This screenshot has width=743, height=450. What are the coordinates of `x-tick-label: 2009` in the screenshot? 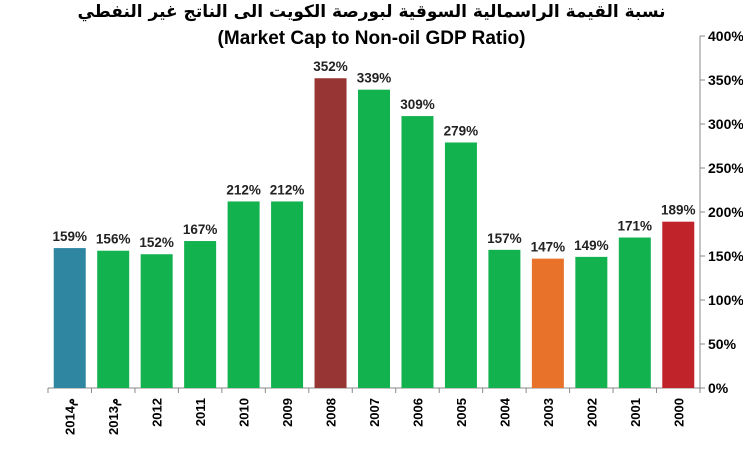 It's located at (287, 412).